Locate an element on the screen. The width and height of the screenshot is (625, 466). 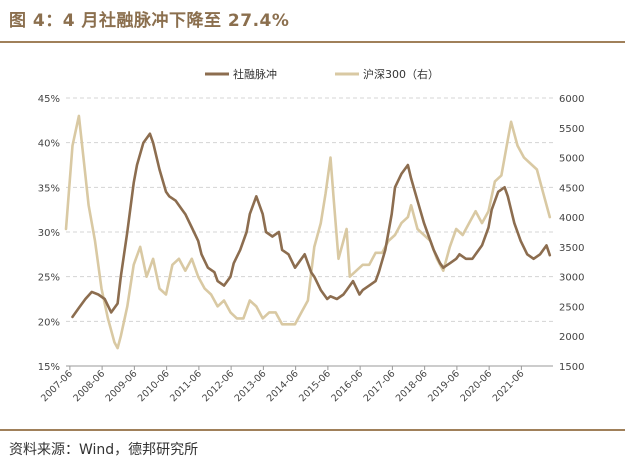
right-tick-label: 5000 is located at coordinates (571, 159).